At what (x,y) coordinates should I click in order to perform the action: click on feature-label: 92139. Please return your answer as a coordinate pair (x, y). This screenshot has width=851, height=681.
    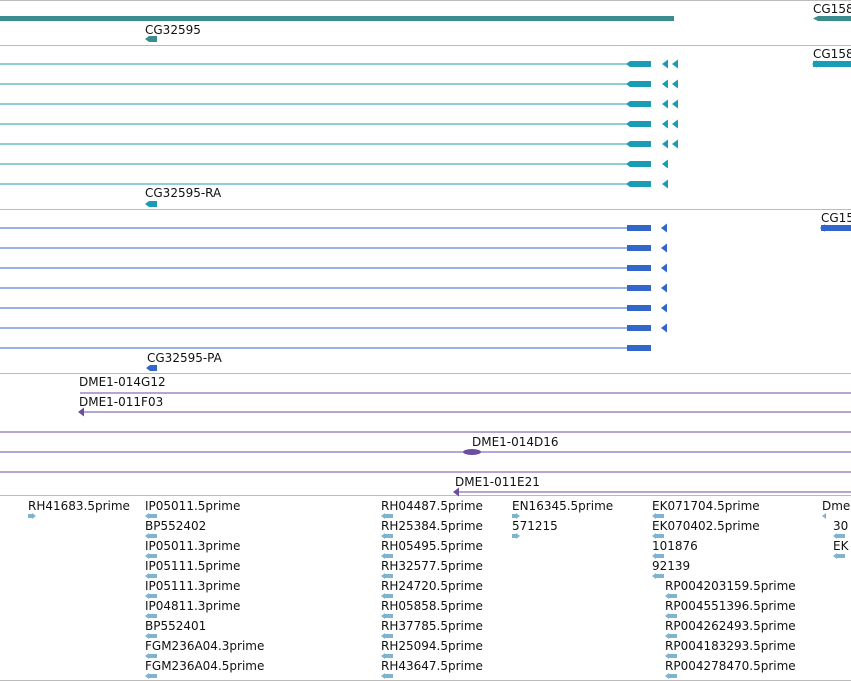
    Looking at the image, I should click on (671, 566).